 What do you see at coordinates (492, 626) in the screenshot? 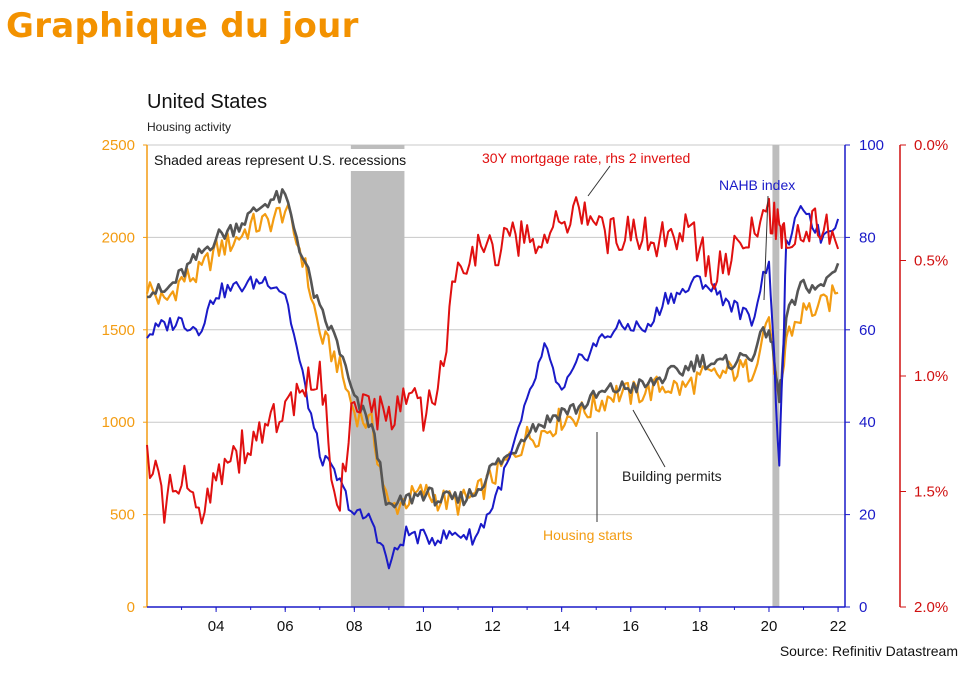
I see `x-tick-label-4: 12` at bounding box center [492, 626].